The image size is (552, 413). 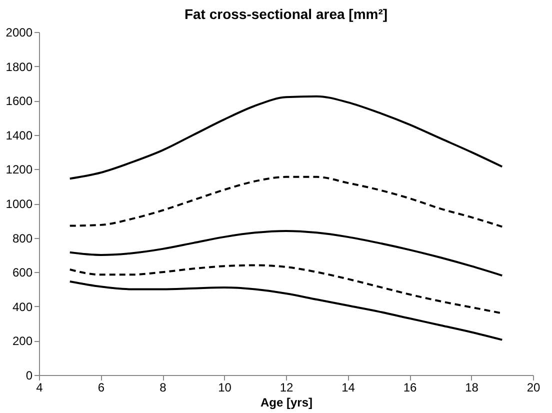 I want to click on x-tick-label: 18, so click(x=472, y=387).